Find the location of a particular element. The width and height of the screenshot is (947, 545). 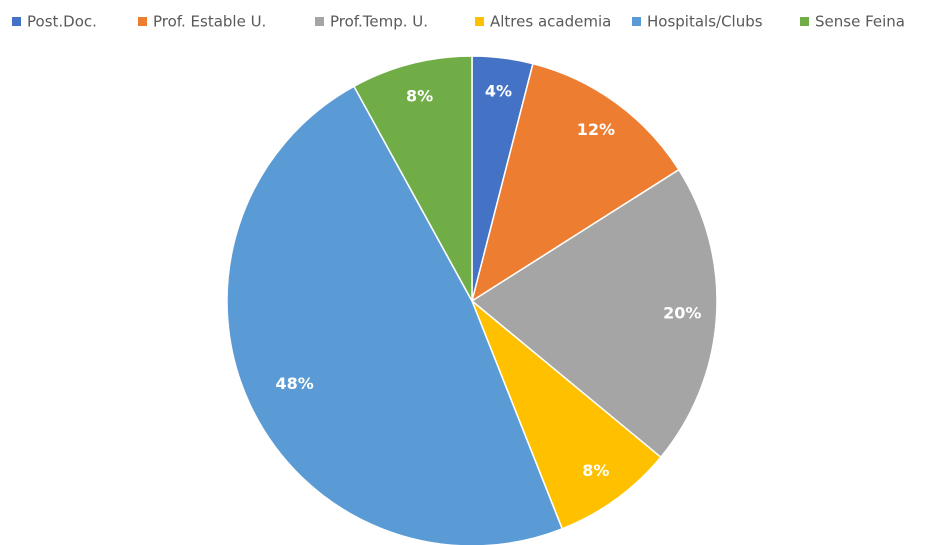

slice-label: 12% is located at coordinates (596, 129).